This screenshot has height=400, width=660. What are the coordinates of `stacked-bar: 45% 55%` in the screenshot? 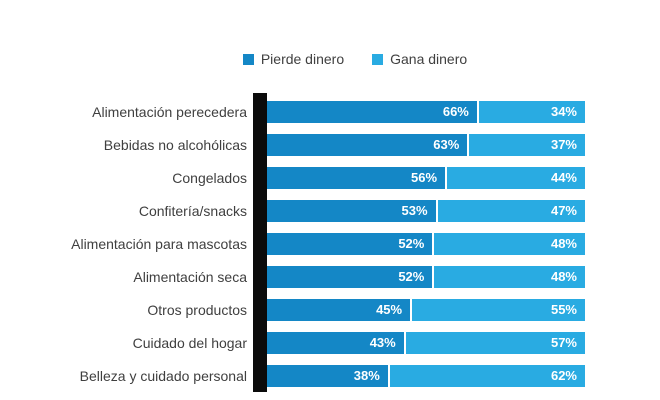 It's located at (426, 310).